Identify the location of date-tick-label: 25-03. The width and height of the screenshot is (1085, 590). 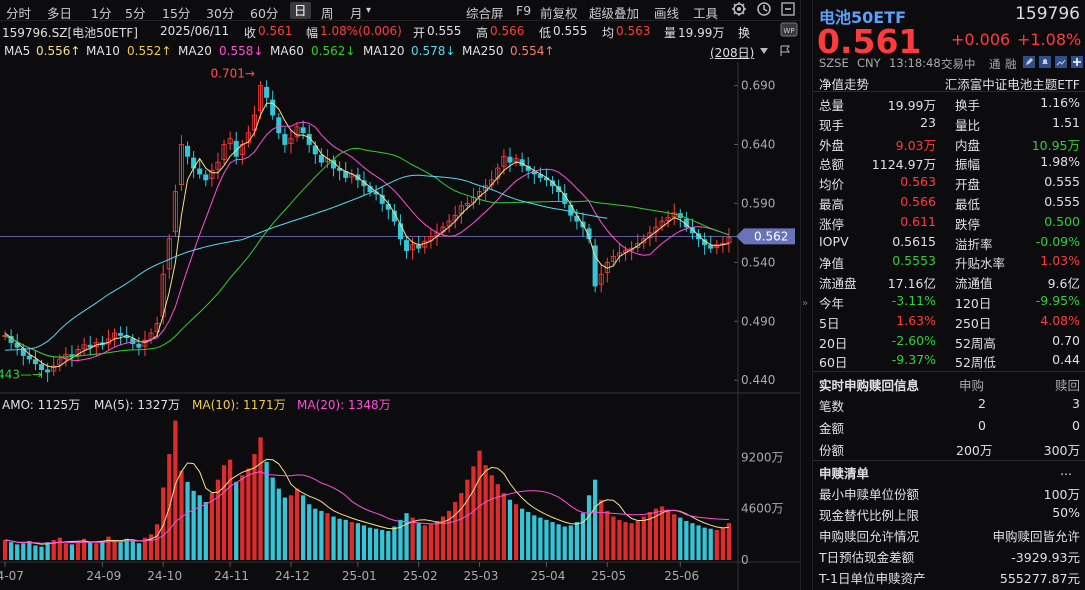
(481, 576).